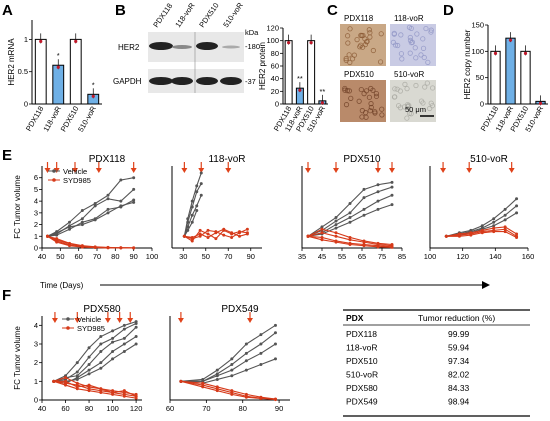  Describe the element at coordinates (54, 180) in the screenshot. I see `legend-syd-marker` at that location.